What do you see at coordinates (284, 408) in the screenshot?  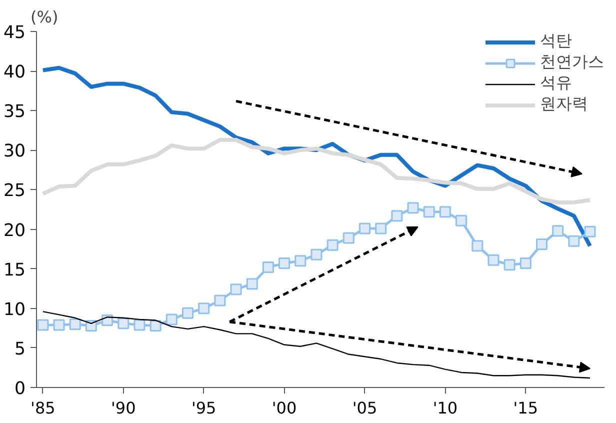 I see `x-tick-label: '00` at bounding box center [284, 408].